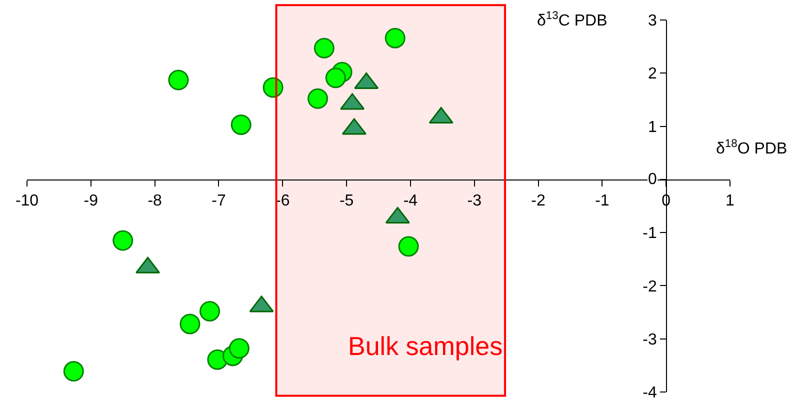 The image size is (804, 414). Describe the element at coordinates (346, 201) in the screenshot. I see `x-tick-label: -5` at that location.